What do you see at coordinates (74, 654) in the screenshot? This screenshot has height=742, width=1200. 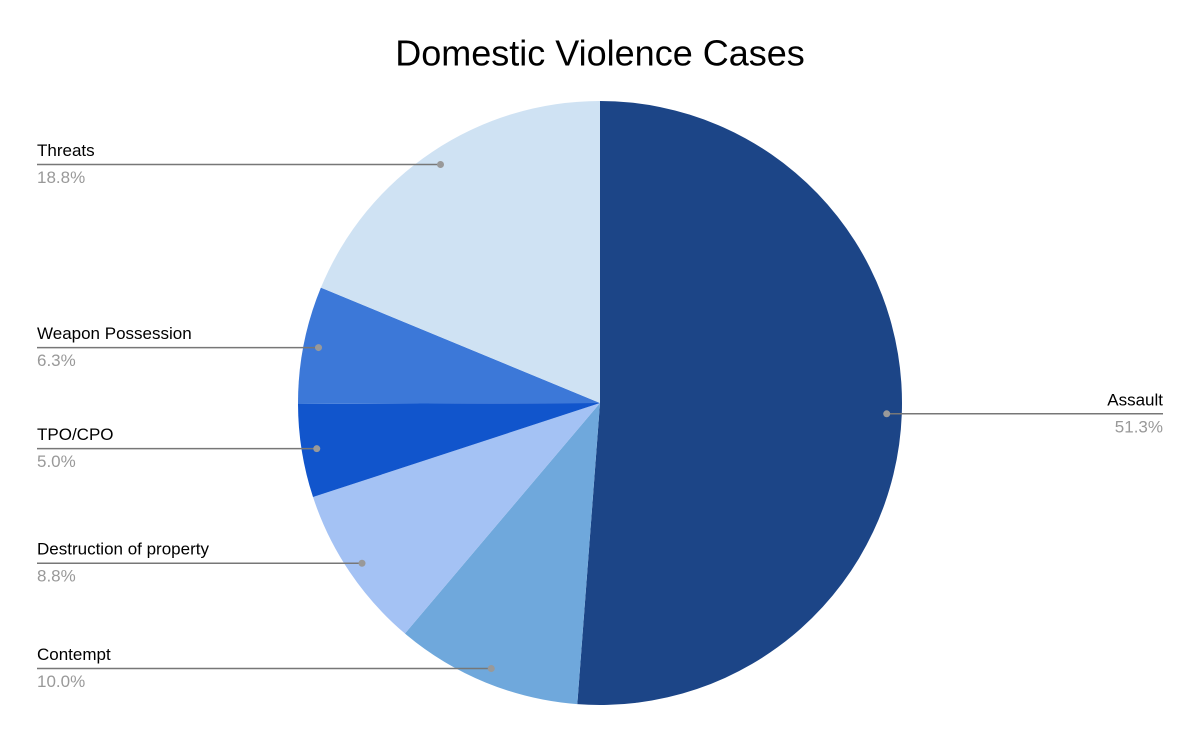 I see `slice-label: Contempt` at bounding box center [74, 654].